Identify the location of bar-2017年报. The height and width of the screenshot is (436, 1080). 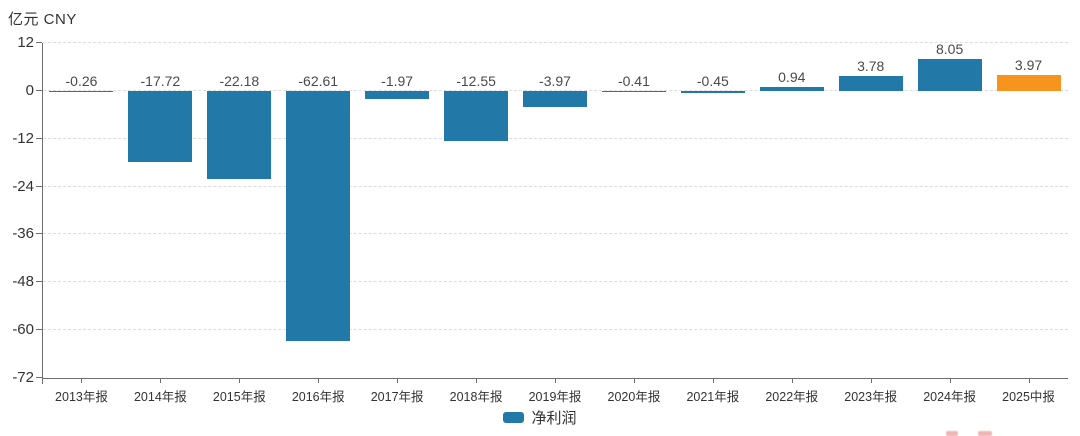
(397, 94).